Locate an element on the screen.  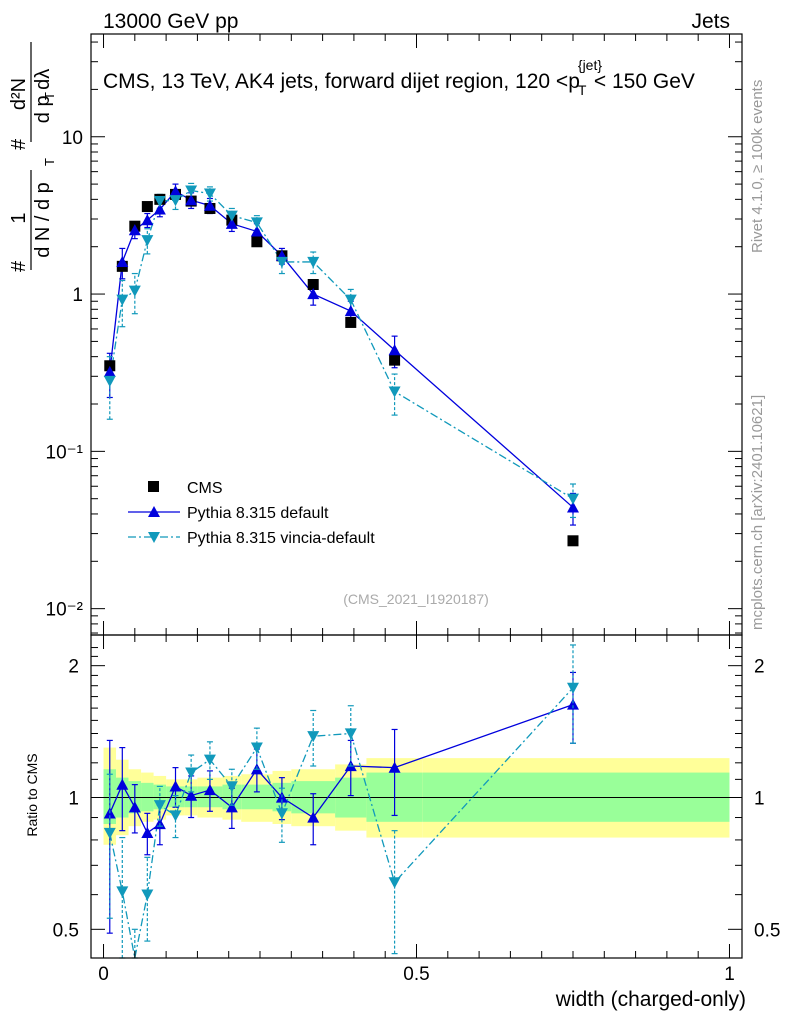
y-label-dpt-dlambda: d p dλ is located at coordinates (43, 96).